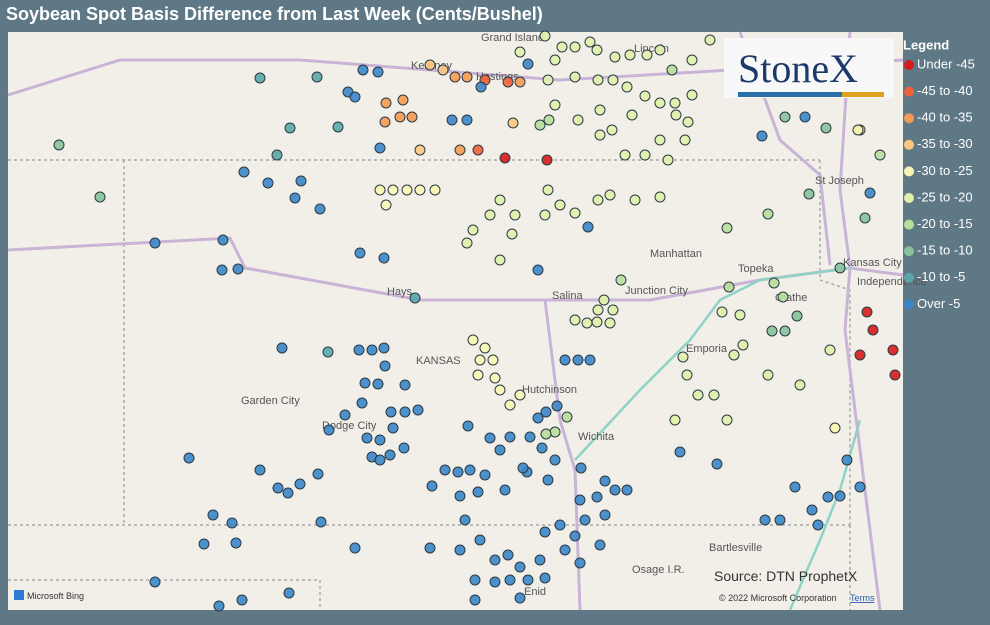 This screenshot has height=625, width=990. I want to click on place-label: Wichita, so click(596, 437).